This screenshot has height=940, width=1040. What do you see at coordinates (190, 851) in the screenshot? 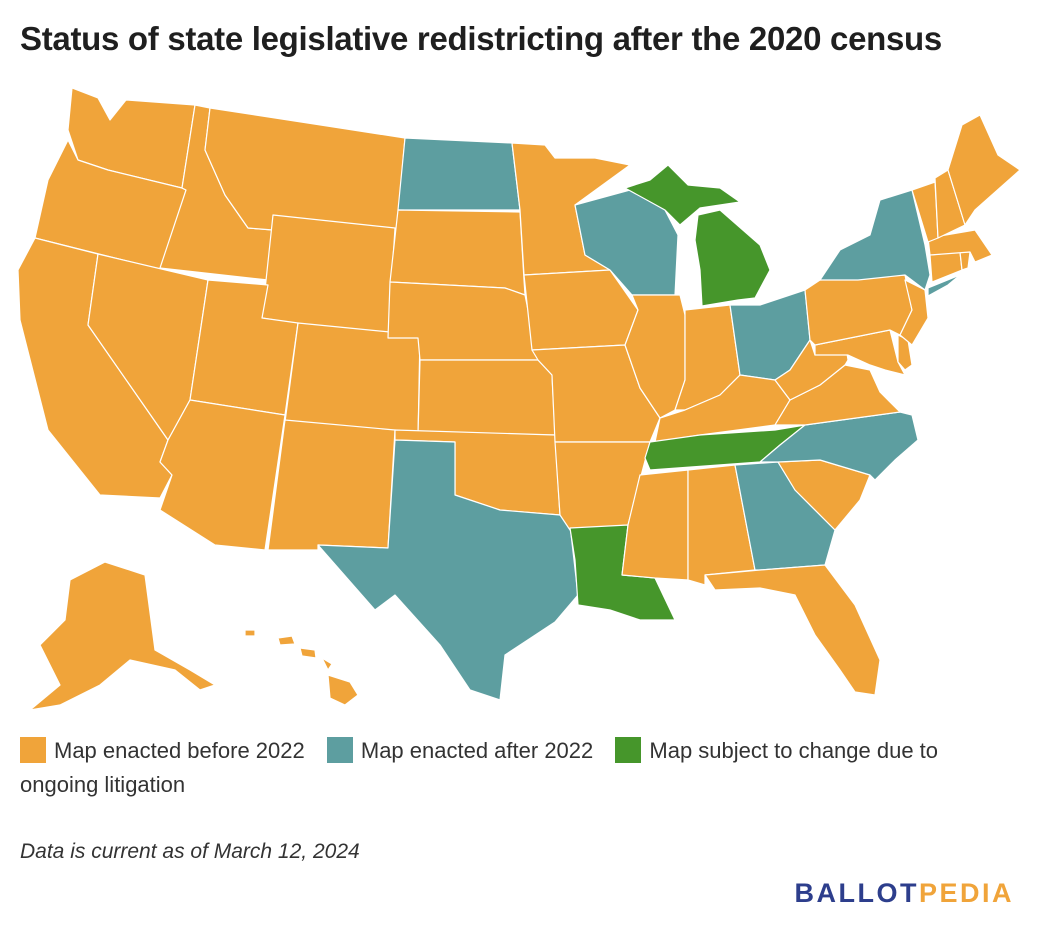
I see `data-note: Data is current as of March 12, 2024` at bounding box center [190, 851].